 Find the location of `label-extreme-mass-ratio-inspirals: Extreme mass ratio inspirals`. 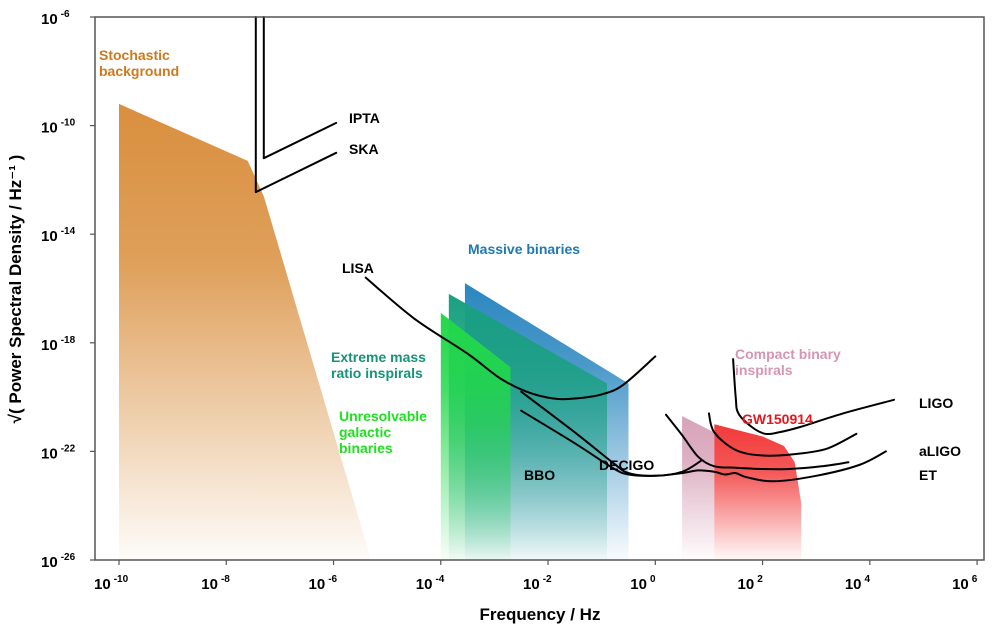

label-extreme-mass-ratio-inspirals: Extreme mass ratio inspirals is located at coordinates (378, 365).